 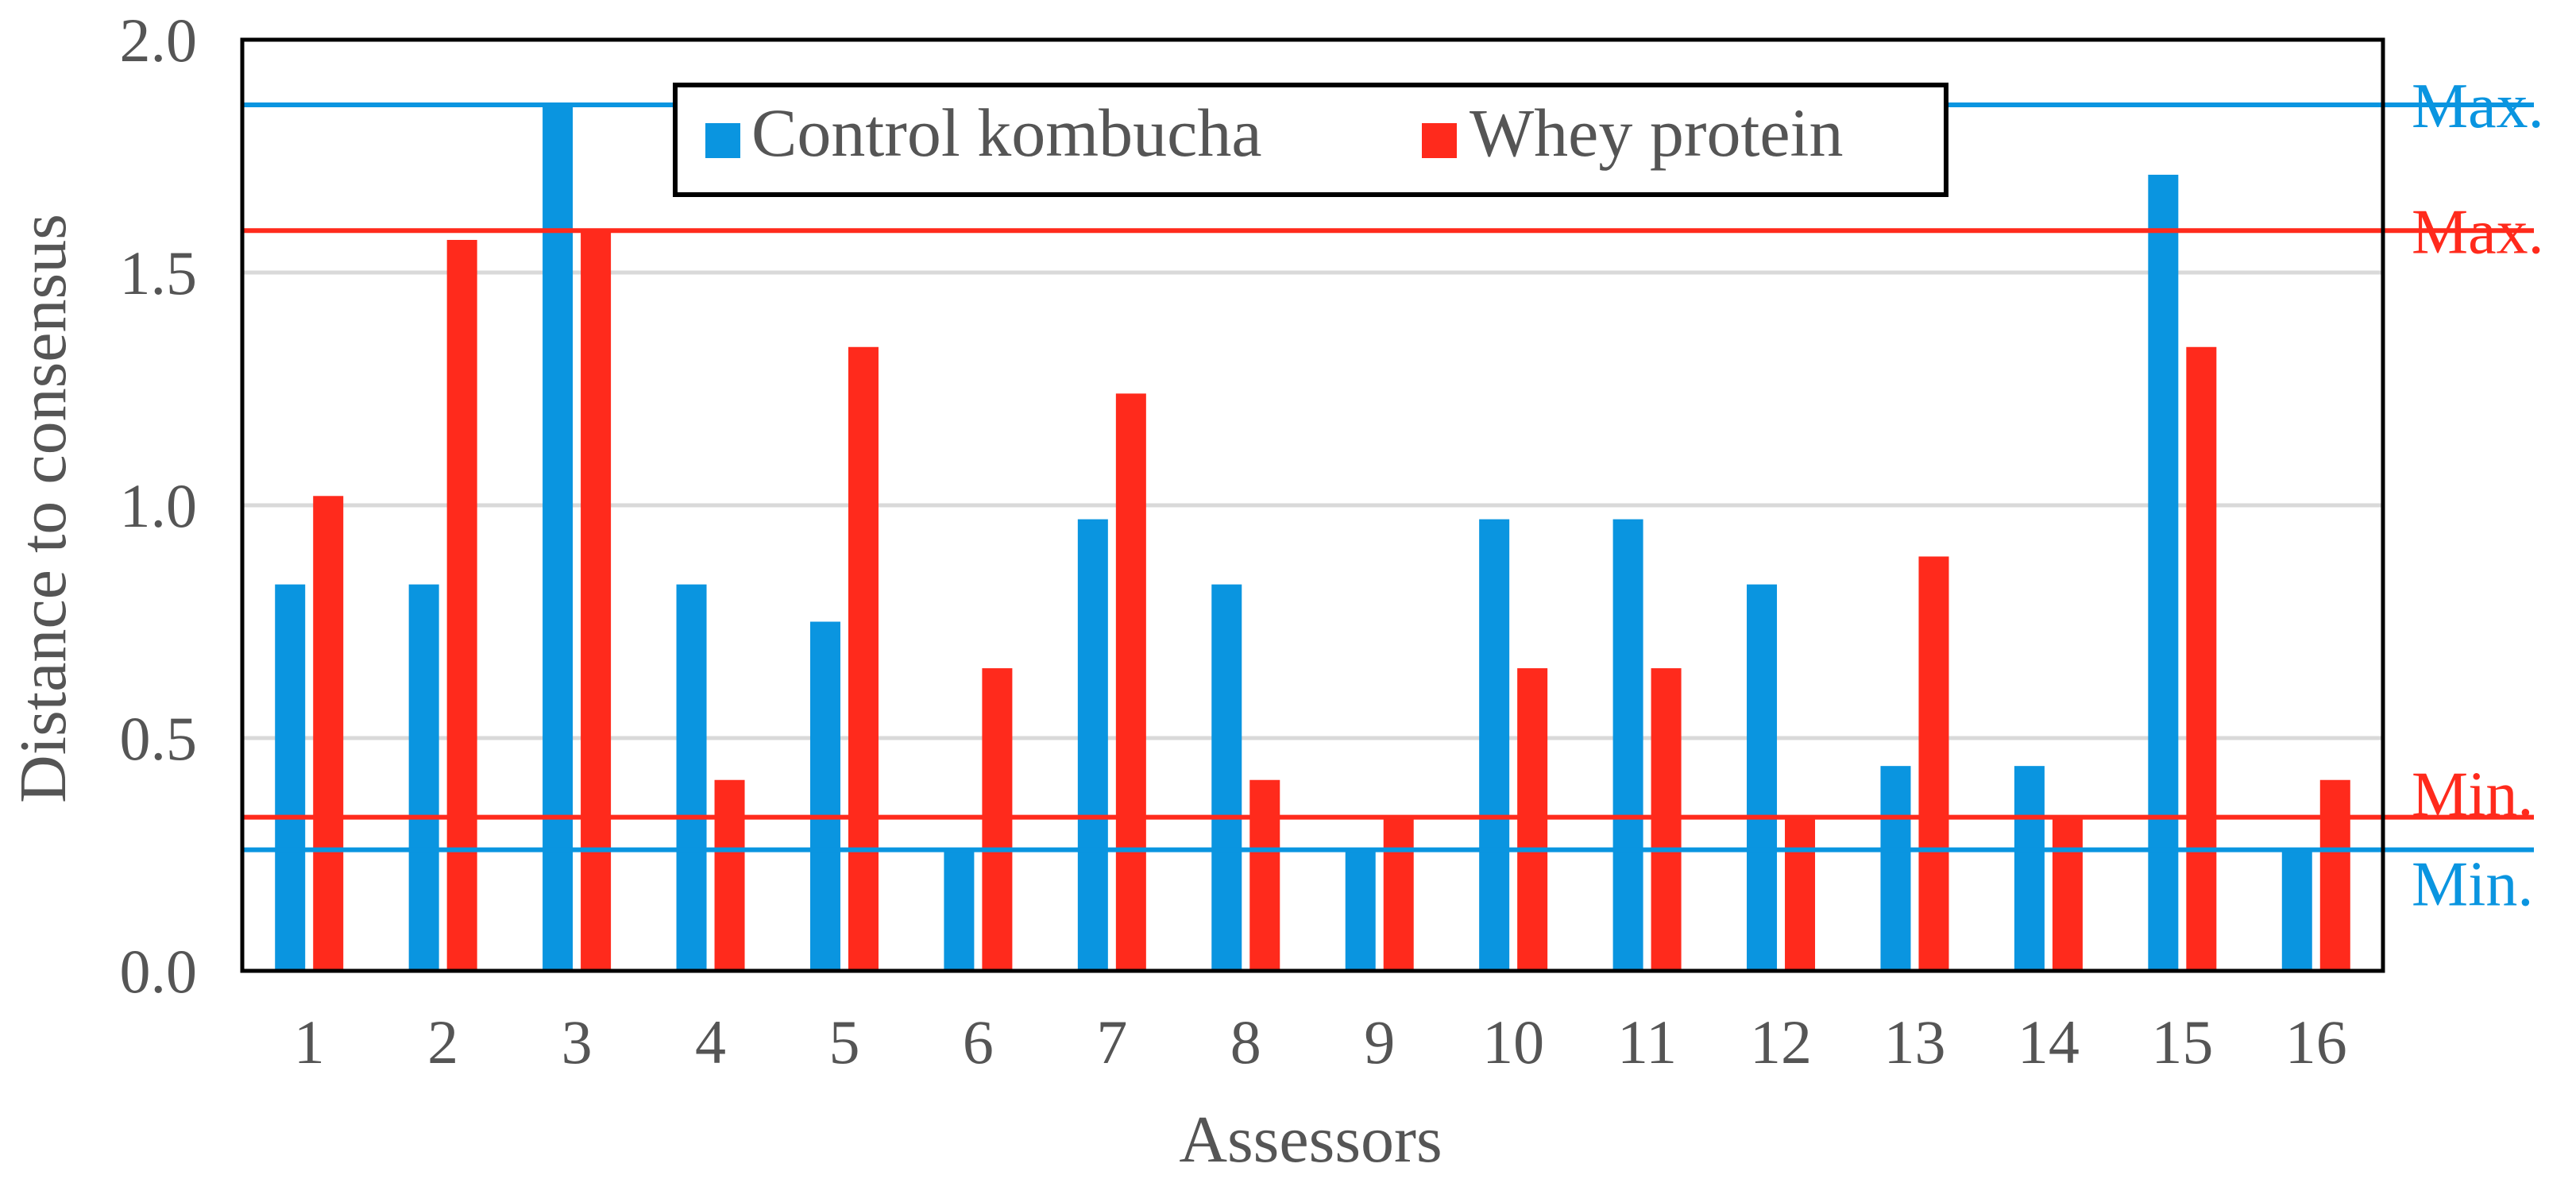 I want to click on y-tick-label-0-0: 0.0, so click(x=159, y=971).